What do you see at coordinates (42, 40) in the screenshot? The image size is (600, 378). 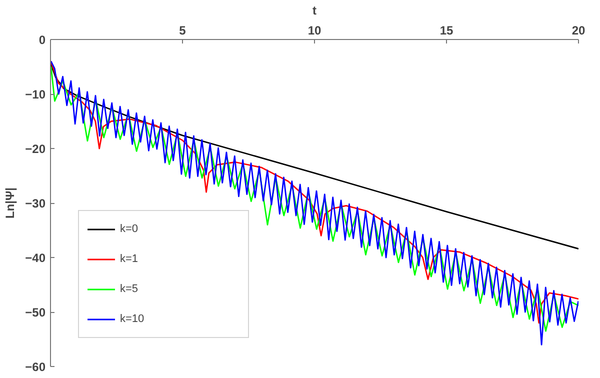 I see `y-tick-label: 0` at bounding box center [42, 40].